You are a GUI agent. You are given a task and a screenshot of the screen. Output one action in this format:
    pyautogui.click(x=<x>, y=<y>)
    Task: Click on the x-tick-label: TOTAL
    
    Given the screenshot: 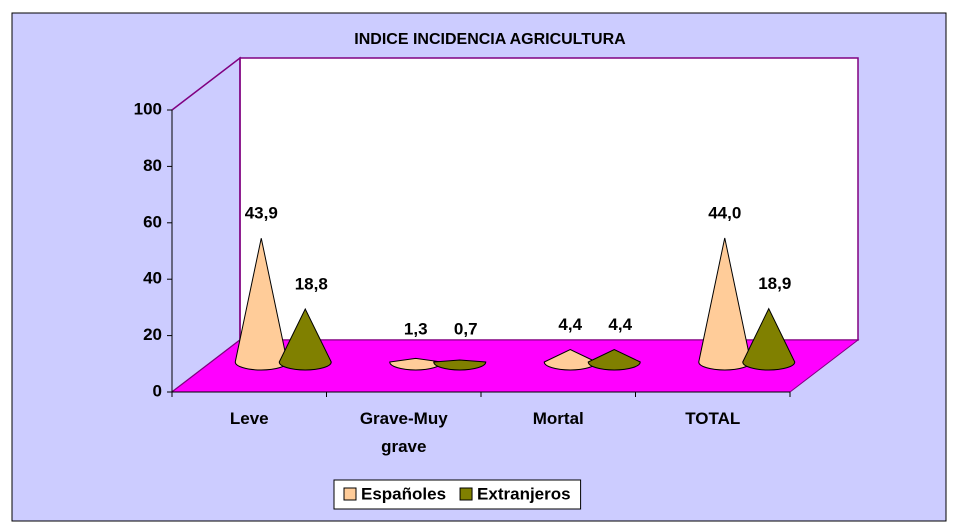 What is the action you would take?
    pyautogui.click(x=712, y=418)
    